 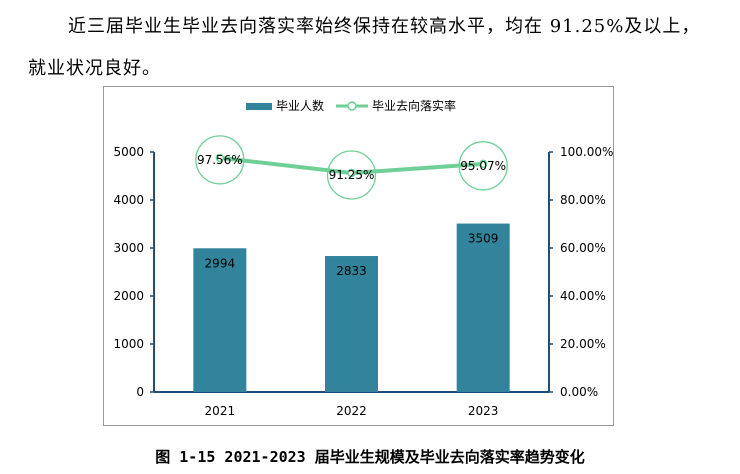 What do you see at coordinates (586, 152) in the screenshot?
I see `right-tick-label: 100.00%` at bounding box center [586, 152].